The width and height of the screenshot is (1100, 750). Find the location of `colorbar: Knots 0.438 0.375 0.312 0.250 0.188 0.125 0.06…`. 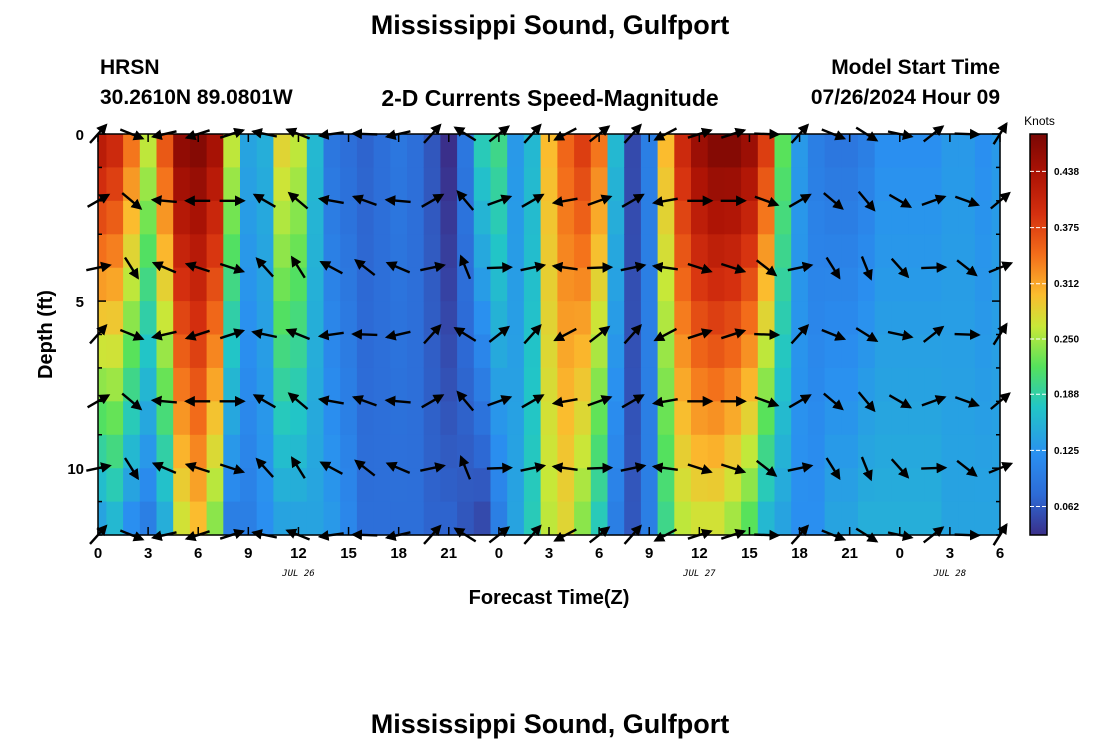

colorbar: Knots 0.438 0.375 0.312 0.250 0.188 0.125 0.06… is located at coordinates (1051, 325).